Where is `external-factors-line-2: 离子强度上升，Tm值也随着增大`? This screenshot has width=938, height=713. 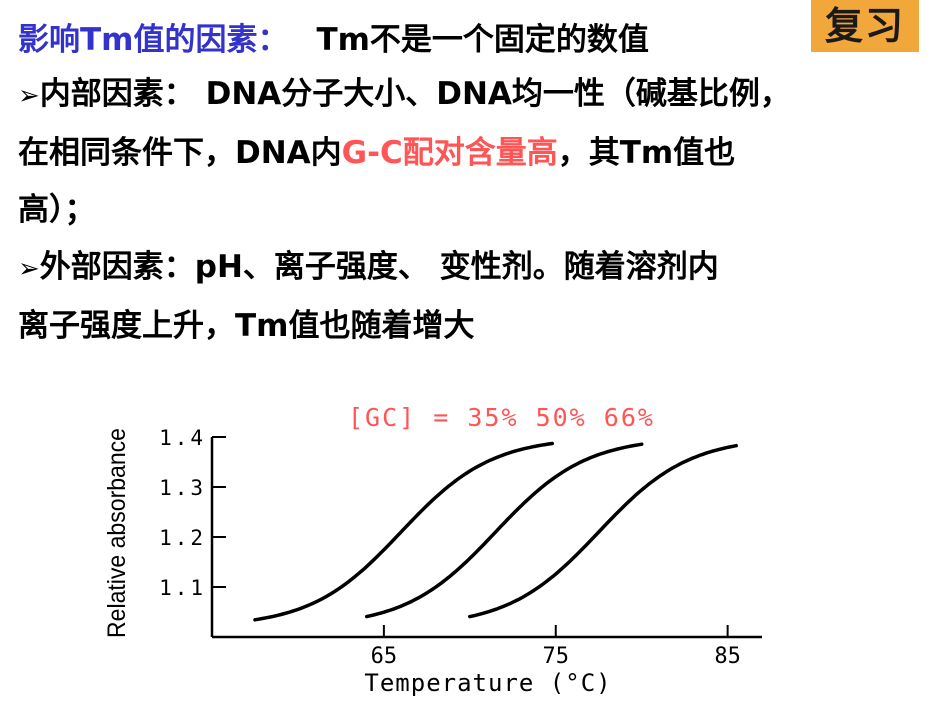 external-factors-line-2: 离子强度上升，Tm值也随着增大 is located at coordinates (246, 326).